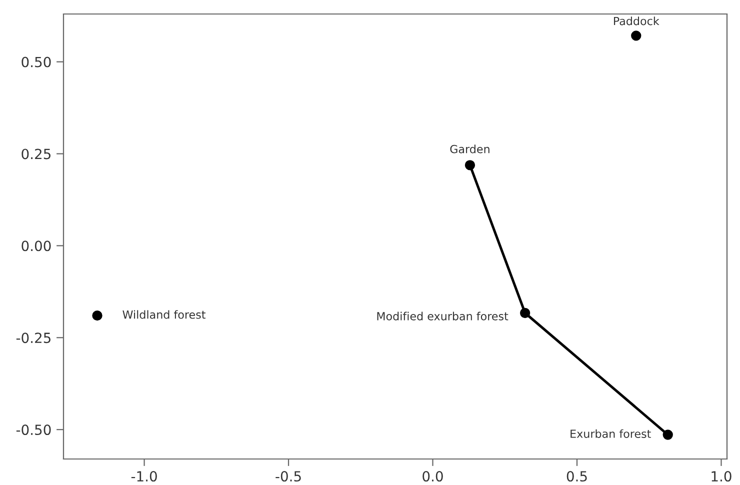  I want to click on y-tick-label: -0.25, so click(33, 338).